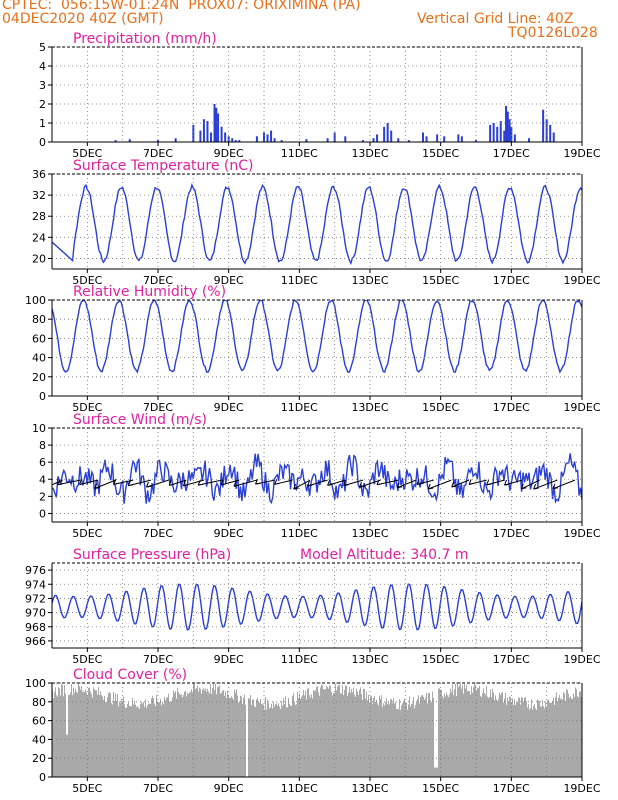  What do you see at coordinates (35, 584) in the screenshot?
I see `y-tick-label: 974` at bounding box center [35, 584].